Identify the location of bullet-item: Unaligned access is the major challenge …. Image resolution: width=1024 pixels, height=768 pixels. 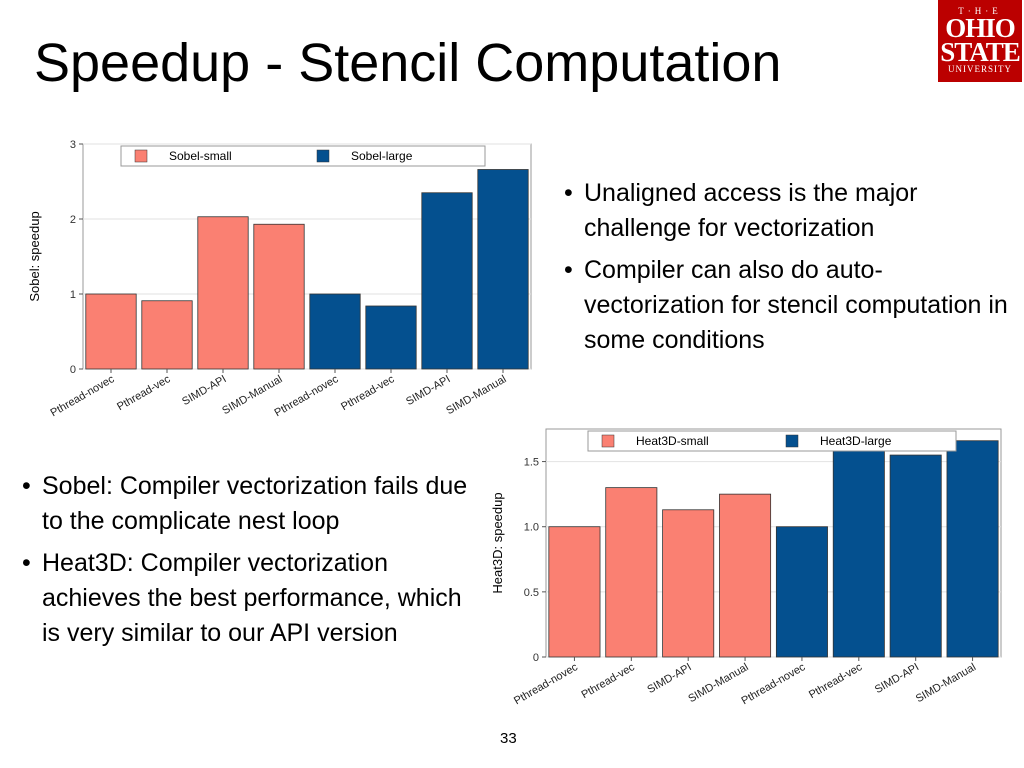
(787, 211).